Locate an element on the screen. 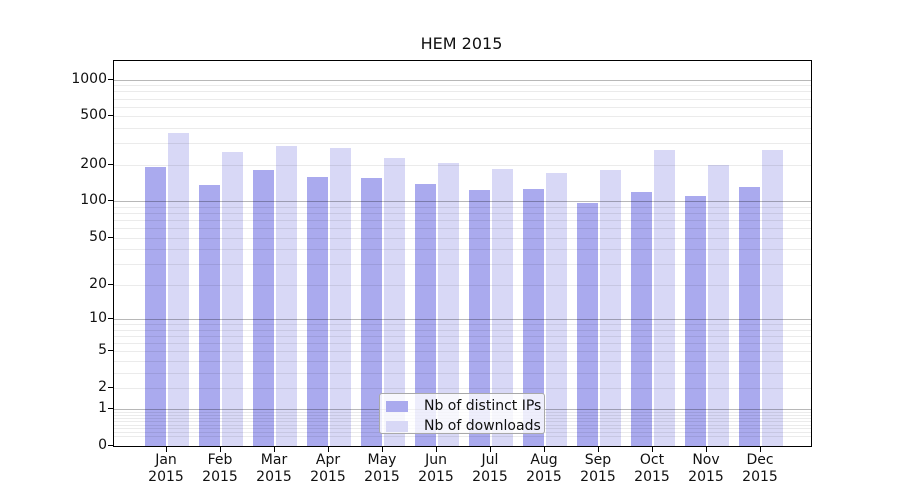 This screenshot has width=900, height=500. bar-distinct-ips-feb is located at coordinates (209, 315).